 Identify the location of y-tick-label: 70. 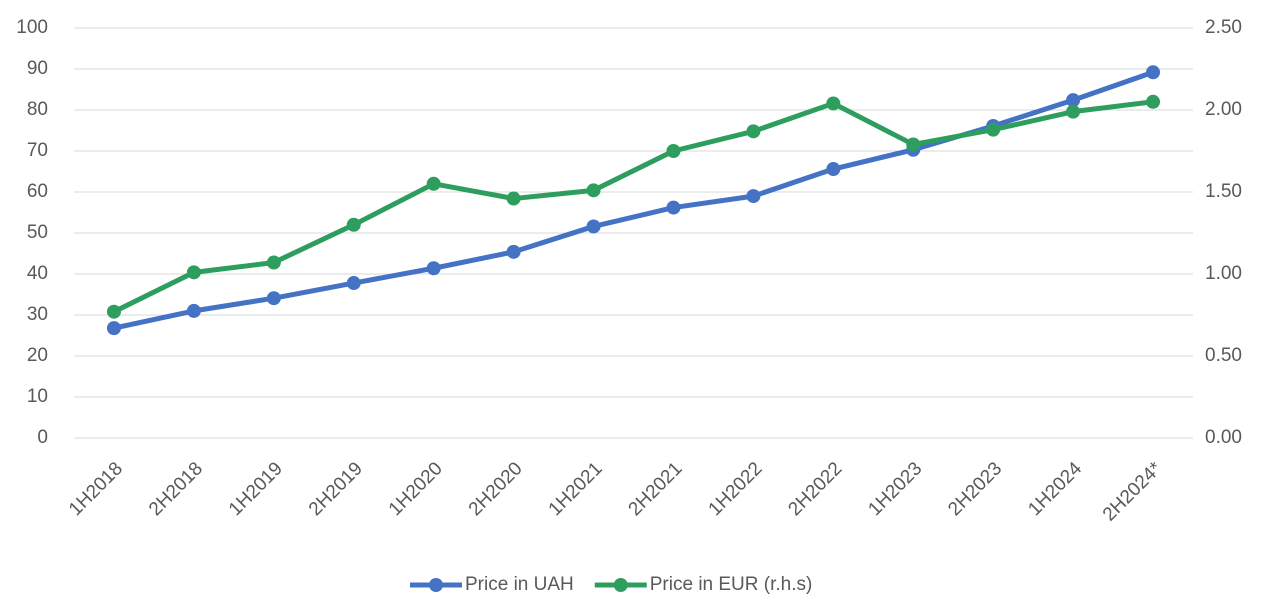
(37, 150).